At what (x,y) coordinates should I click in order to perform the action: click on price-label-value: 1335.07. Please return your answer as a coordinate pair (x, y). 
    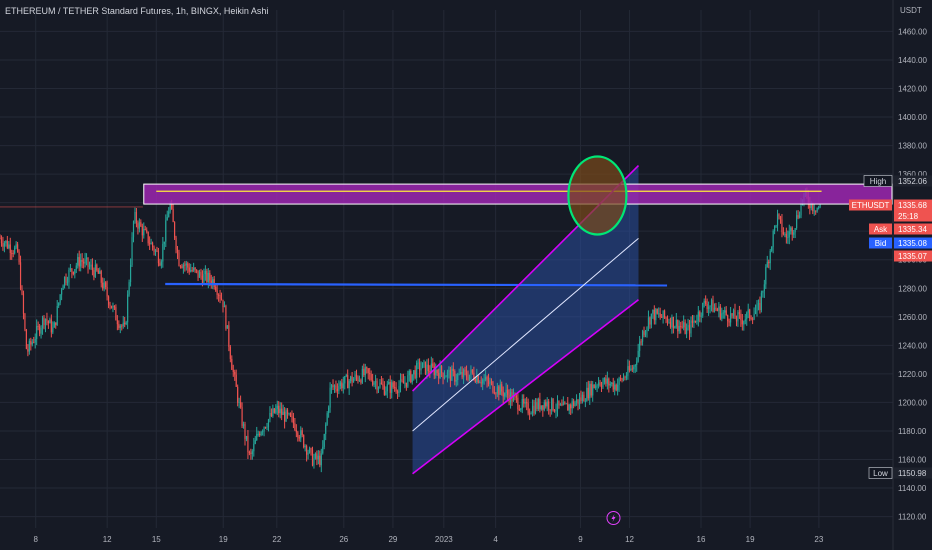
    Looking at the image, I should click on (912, 256).